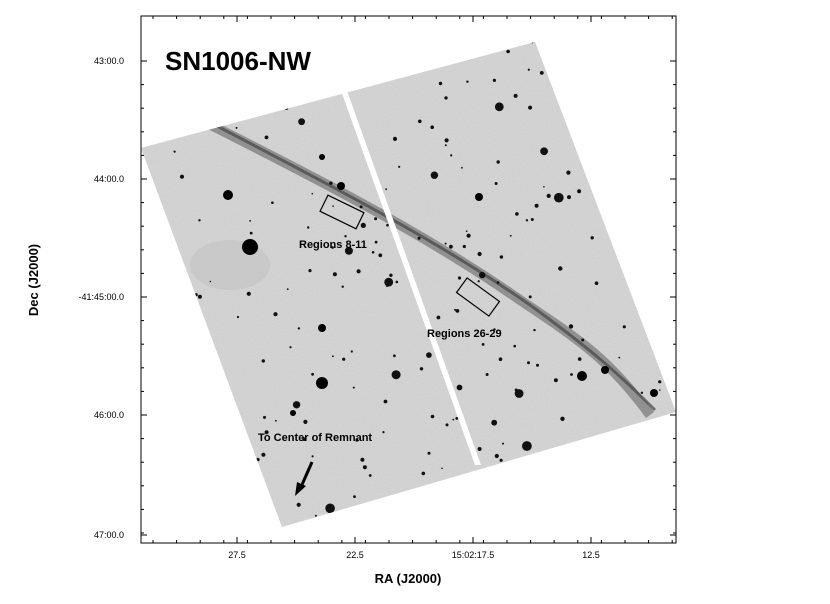  What do you see at coordinates (109, 535) in the screenshot?
I see `y-tick-label: 47:00.0` at bounding box center [109, 535].